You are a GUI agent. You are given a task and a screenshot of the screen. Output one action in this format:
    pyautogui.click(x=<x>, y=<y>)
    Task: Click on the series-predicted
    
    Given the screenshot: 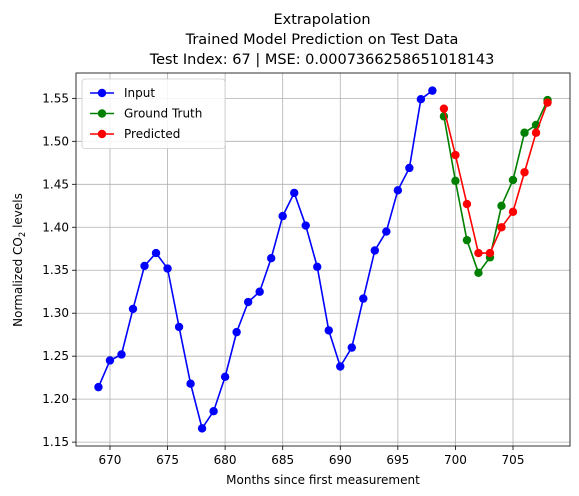 What is the action you would take?
    pyautogui.click(x=495, y=178)
    